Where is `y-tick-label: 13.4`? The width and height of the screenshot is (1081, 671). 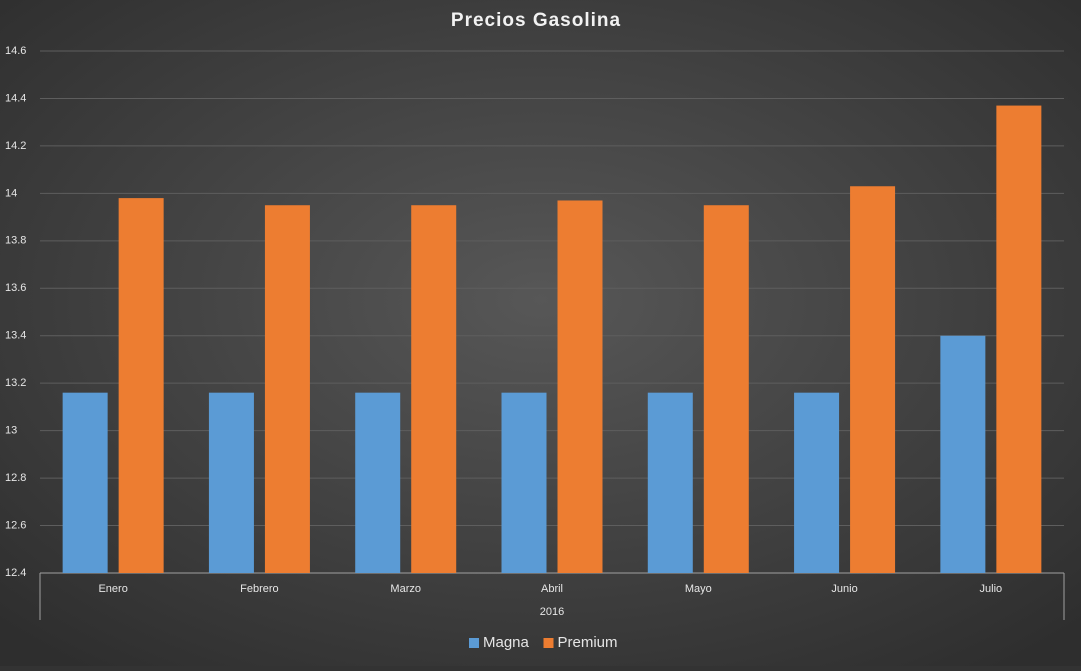 y-tick-label: 13.4 is located at coordinates (15, 336).